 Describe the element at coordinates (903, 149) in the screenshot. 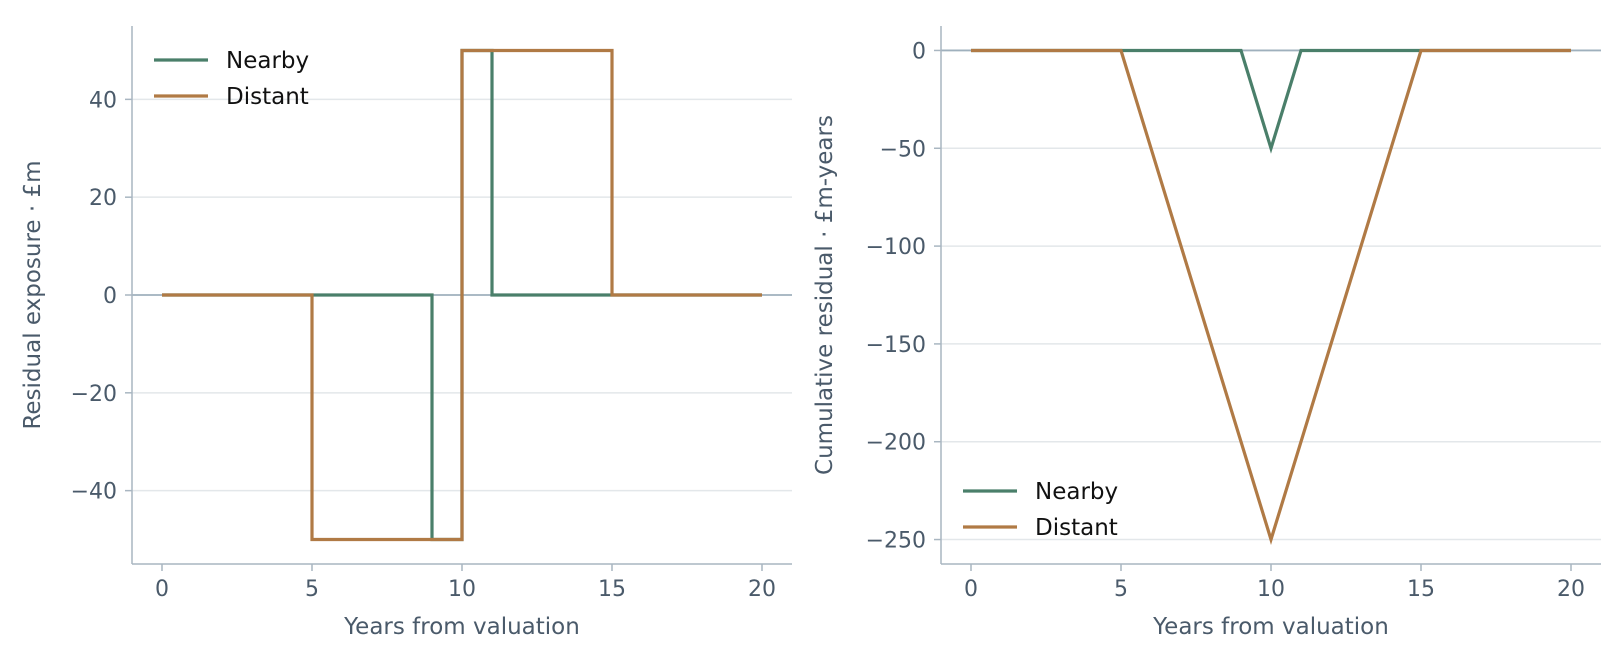

I see `y-tick-label: −50` at that location.